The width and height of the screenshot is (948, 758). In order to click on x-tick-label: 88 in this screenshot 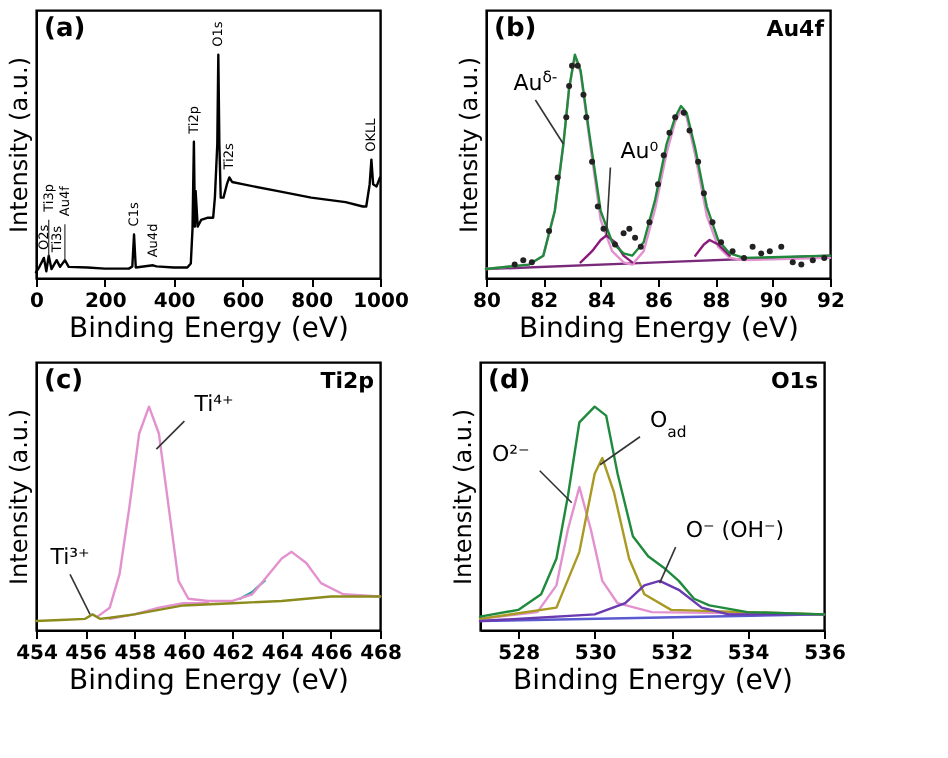, I will do `click(716, 302)`.